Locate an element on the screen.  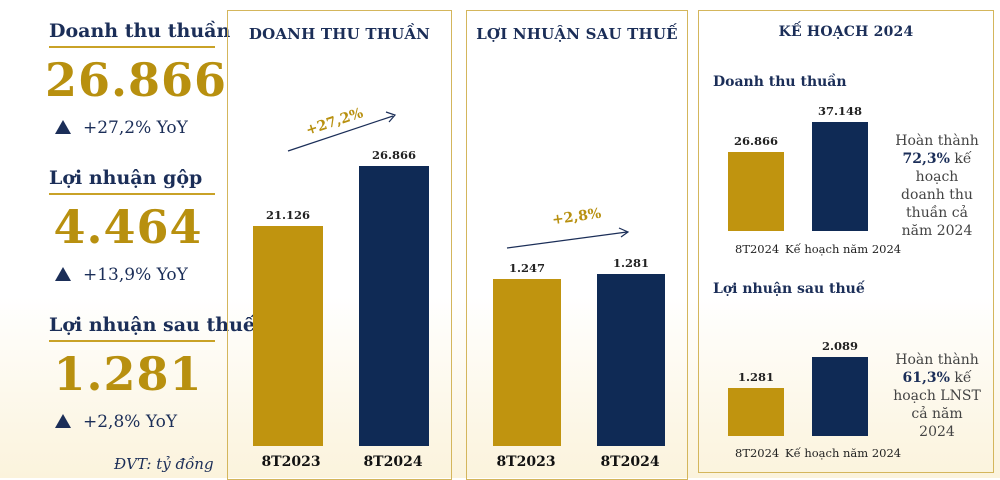
bar-value-label: 2.089 is located at coordinates (839, 346).